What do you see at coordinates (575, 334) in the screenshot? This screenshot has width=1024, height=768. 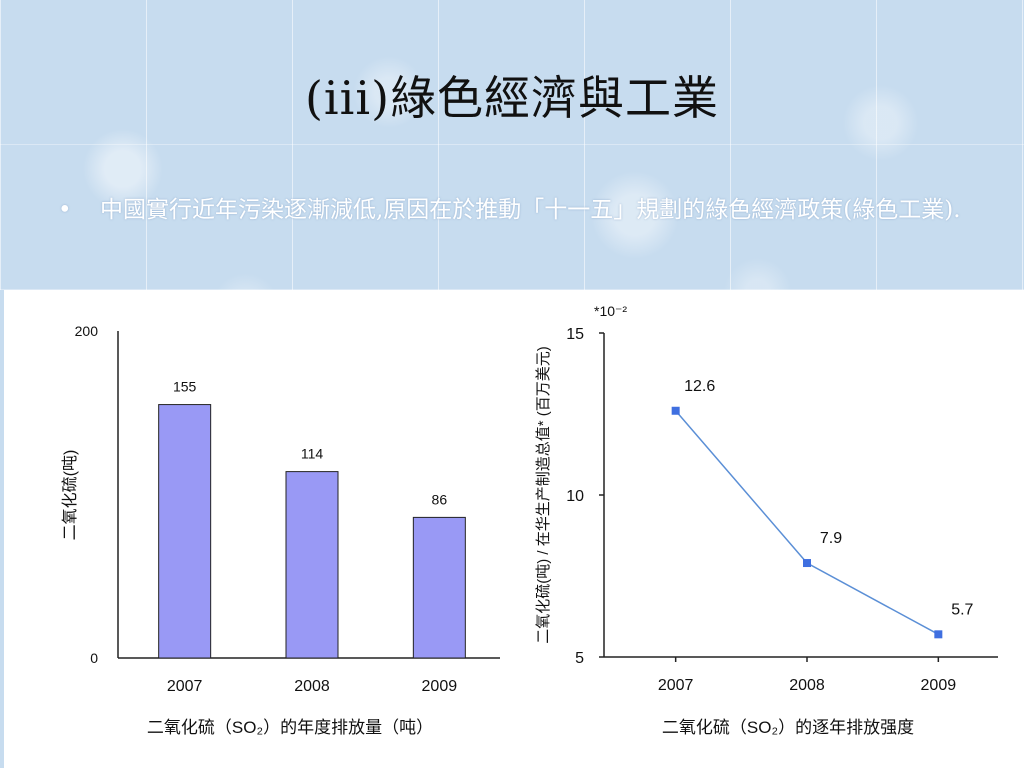 I see `line-chart-y-tick-label: 15` at bounding box center [575, 334].